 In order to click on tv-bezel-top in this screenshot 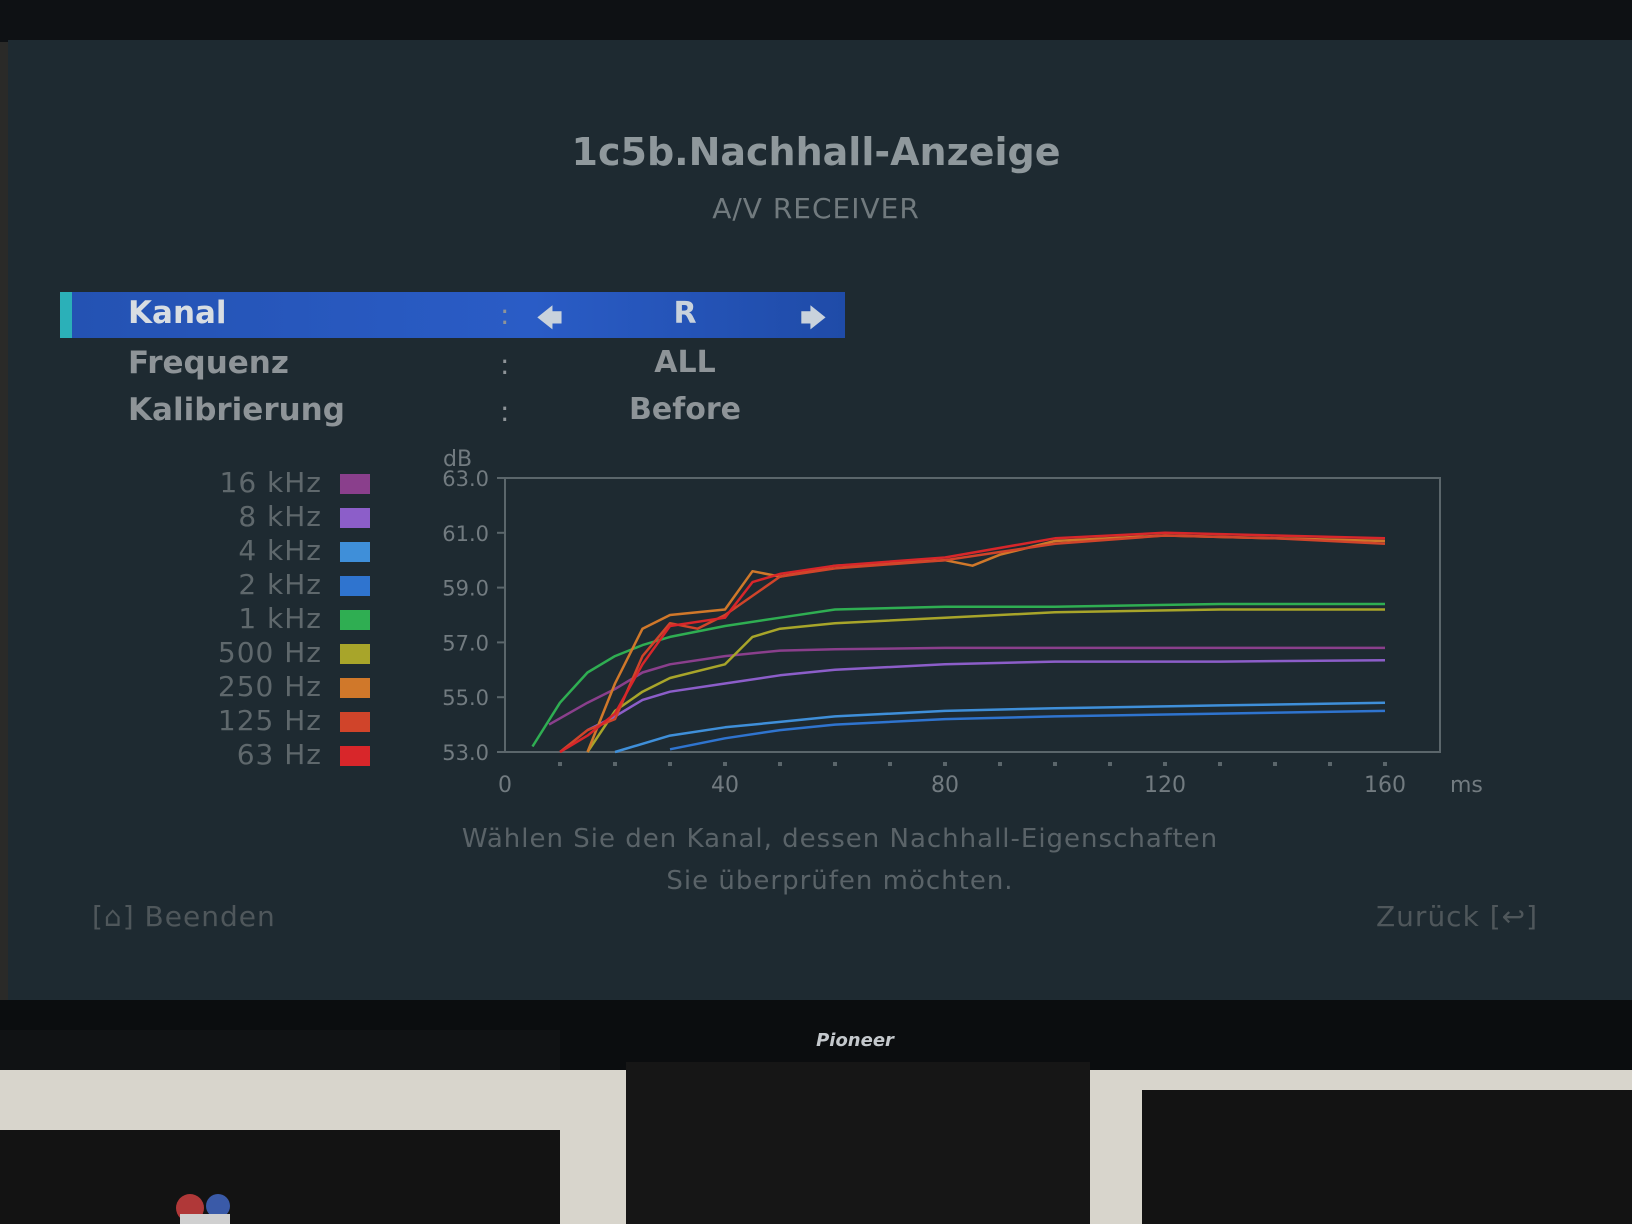, I will do `click(816, 21)`.